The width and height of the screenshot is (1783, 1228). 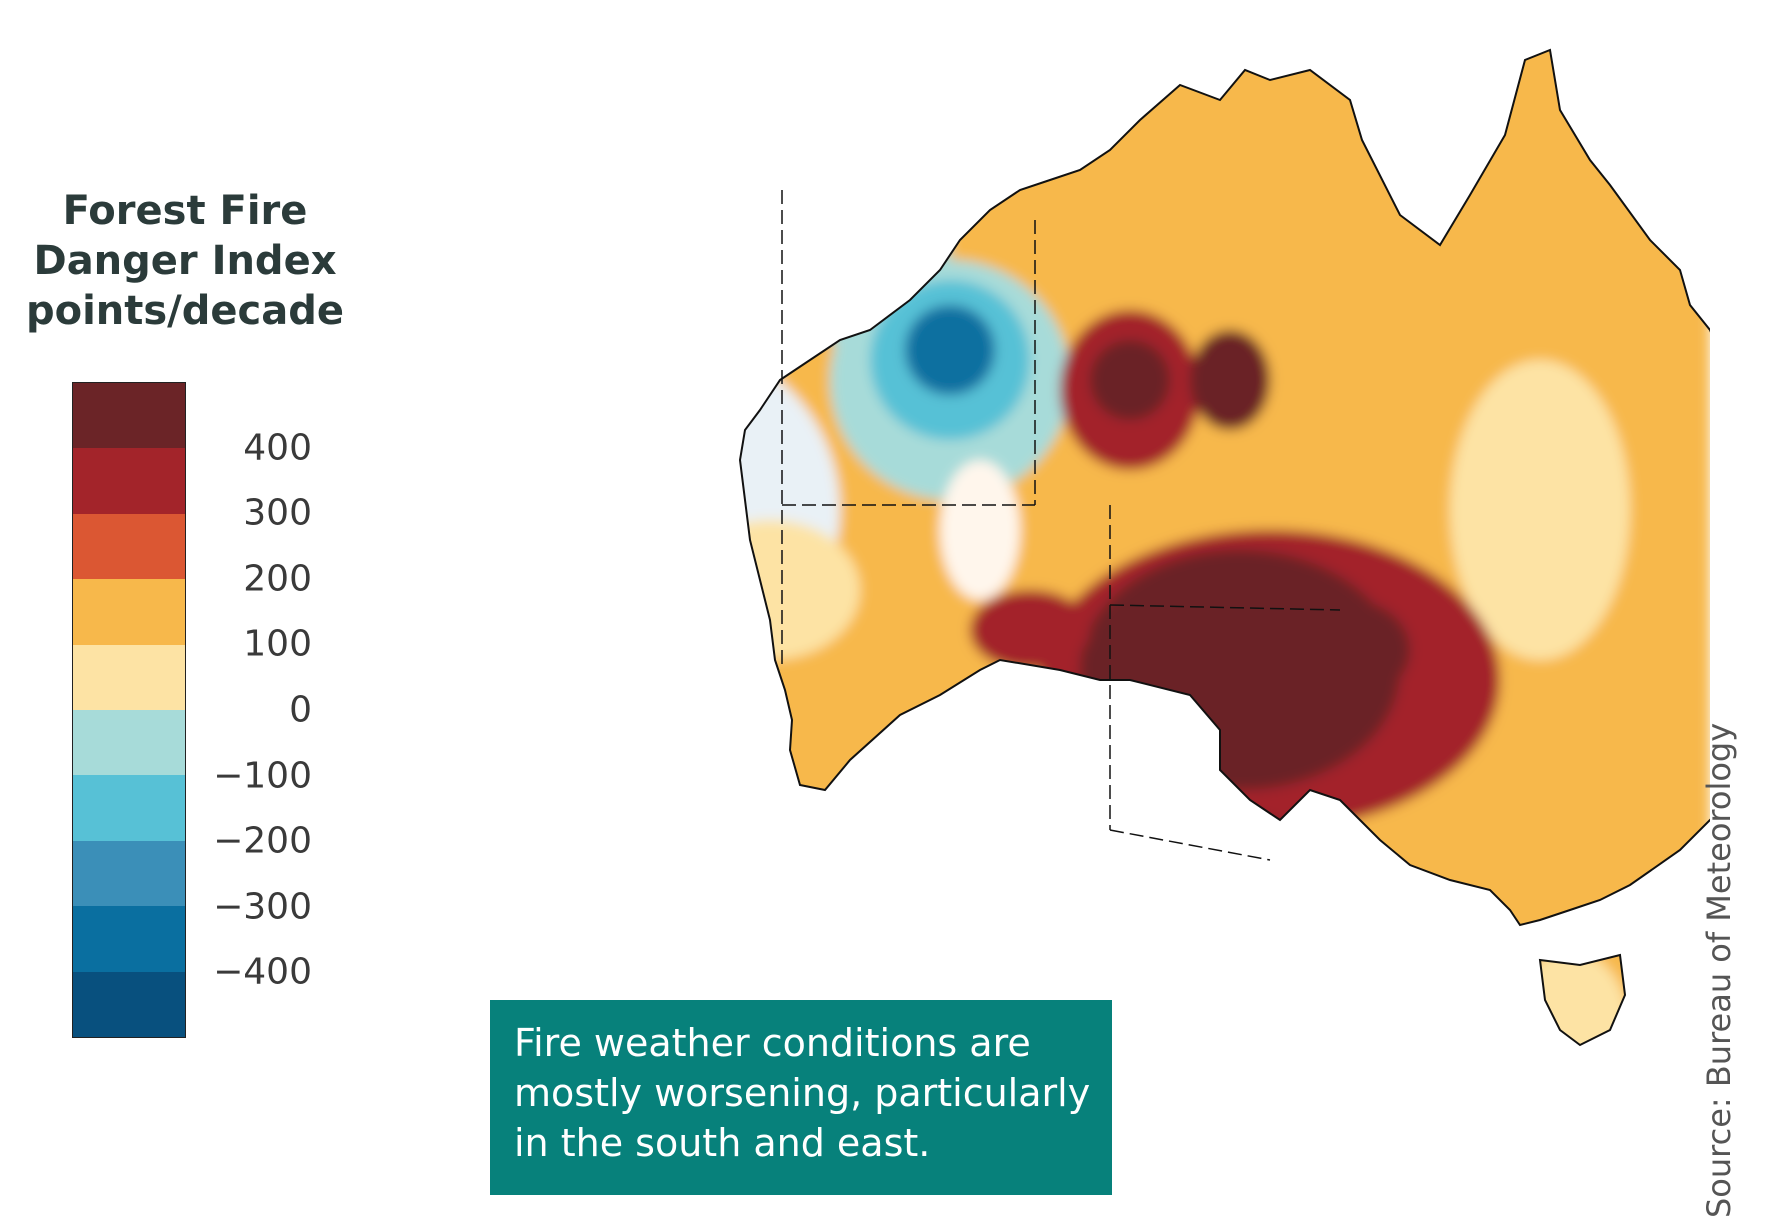 I want to click on key-message-line-3: in the south and east., so click(x=722, y=1143).